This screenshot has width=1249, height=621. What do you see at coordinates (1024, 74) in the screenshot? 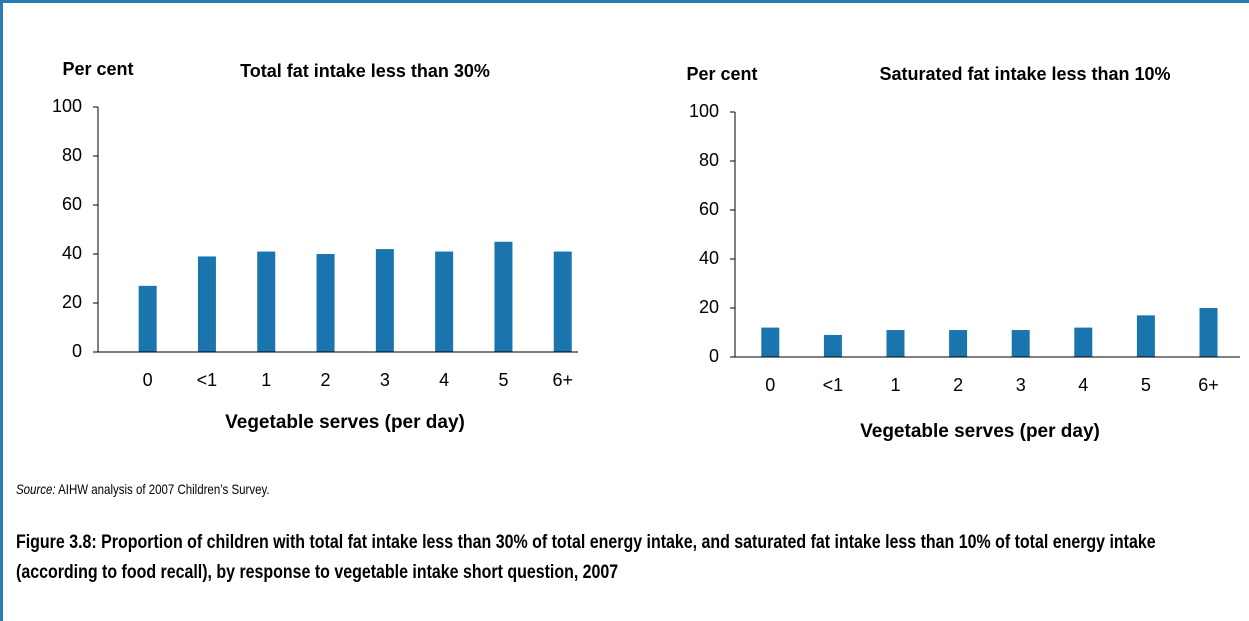
I see `chart-title: Saturated fat intake less than 10%` at bounding box center [1024, 74].